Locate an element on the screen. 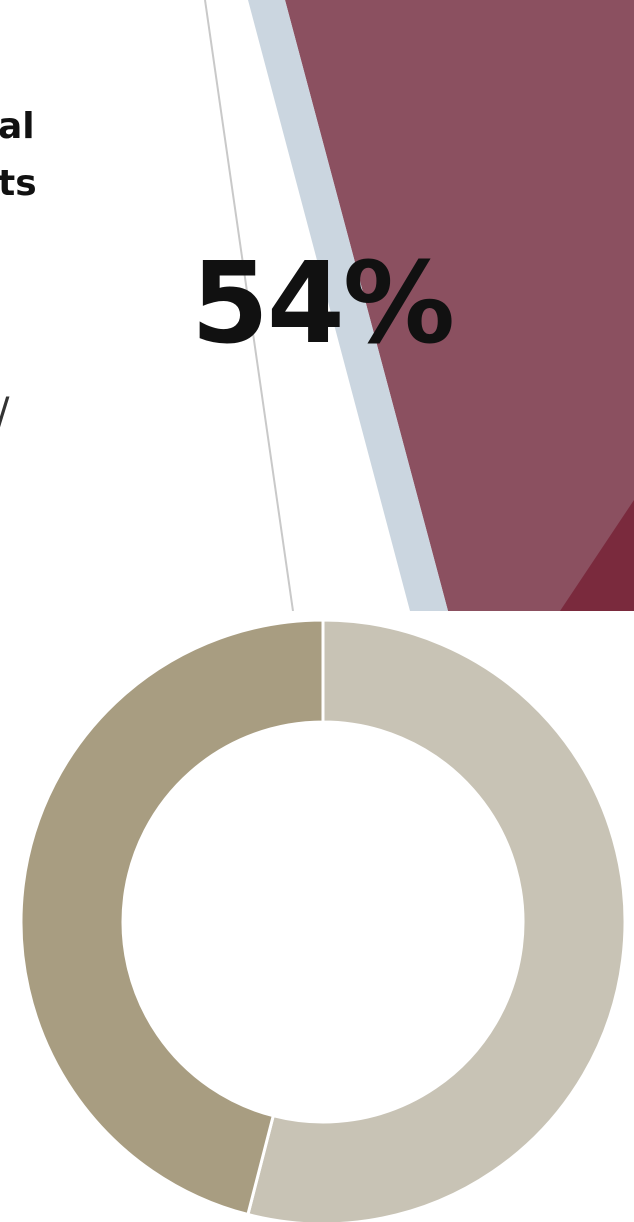  background-divider-line is located at coordinates (249, 306).